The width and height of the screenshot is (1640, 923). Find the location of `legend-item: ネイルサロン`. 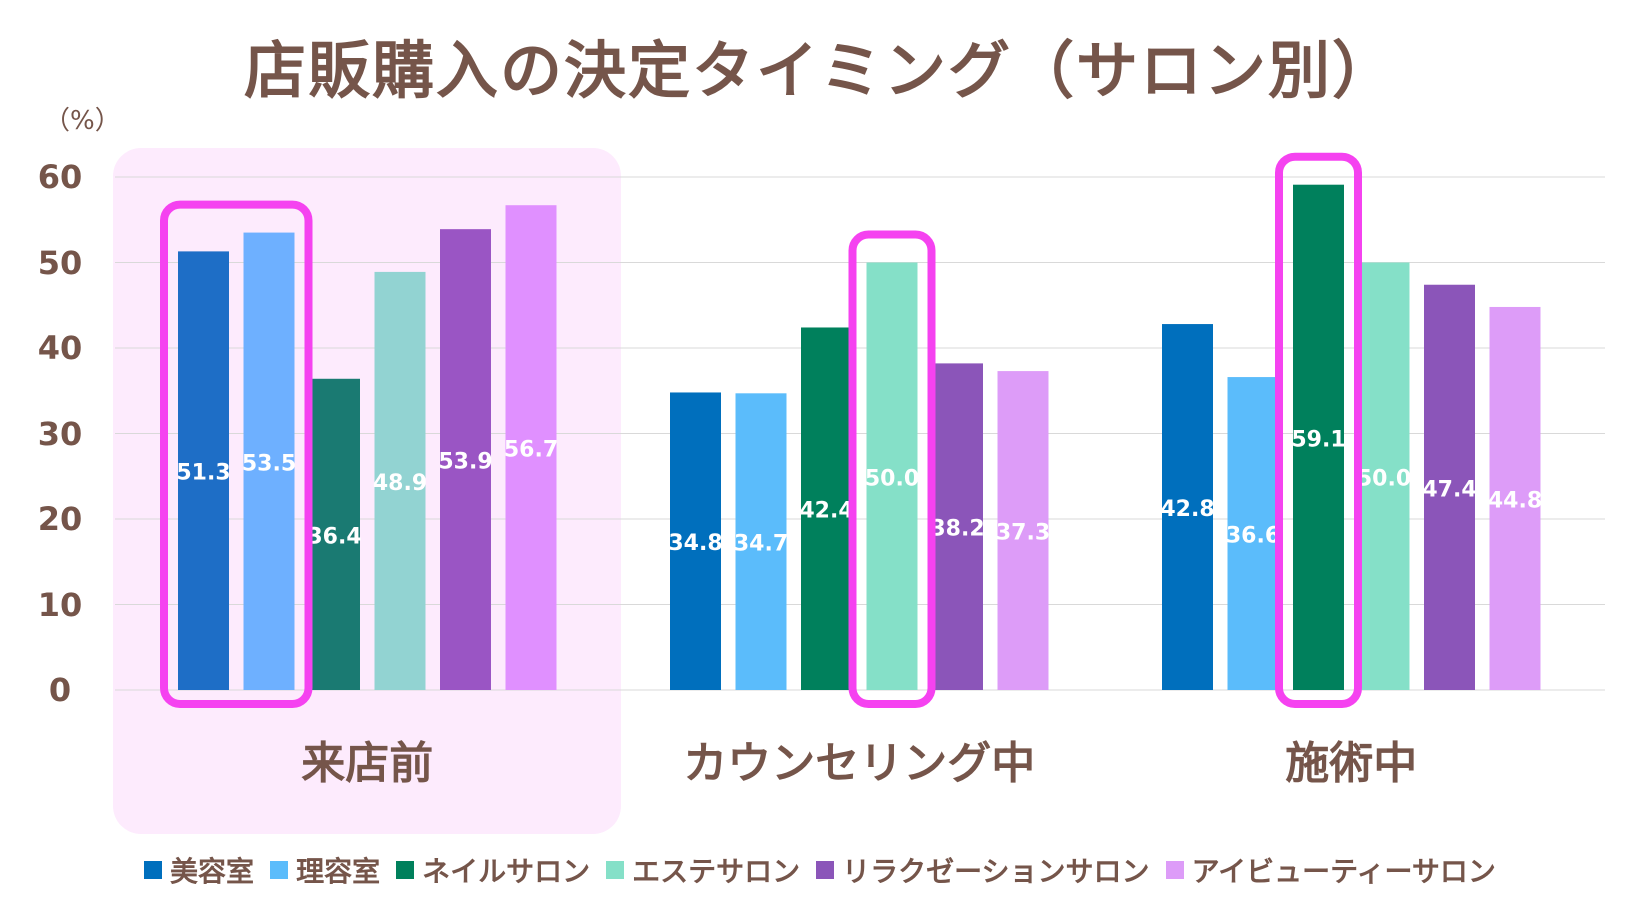

legend-item: ネイルサロン is located at coordinates (493, 870).